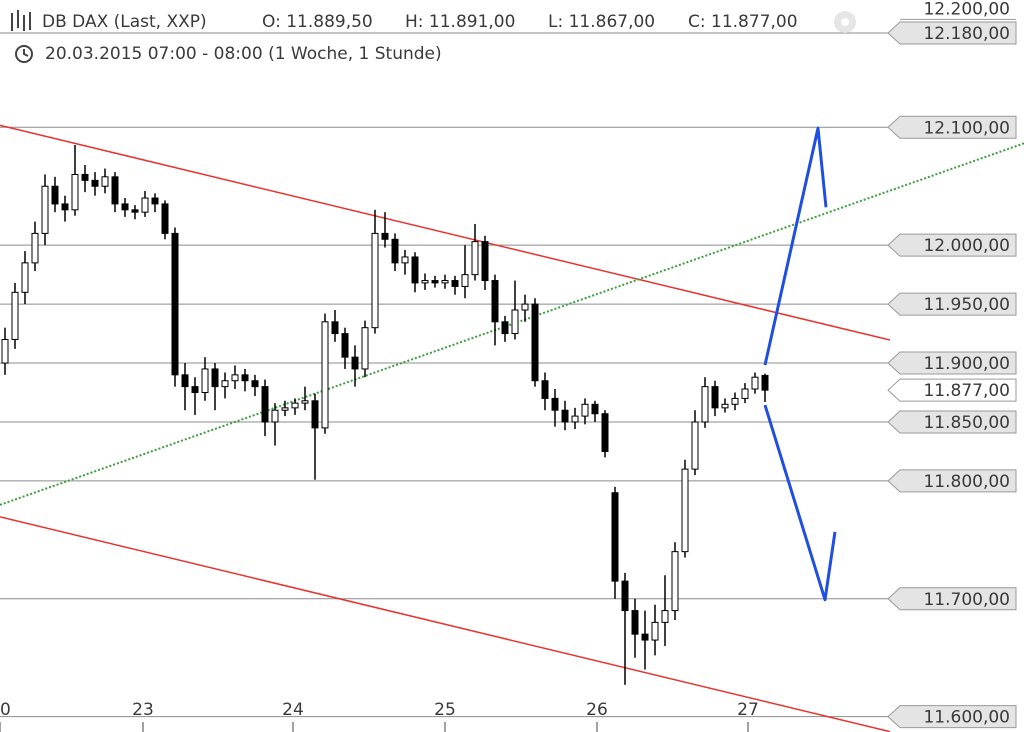 This screenshot has width=1024, height=732. I want to click on last-price-box, so click(952, 390).